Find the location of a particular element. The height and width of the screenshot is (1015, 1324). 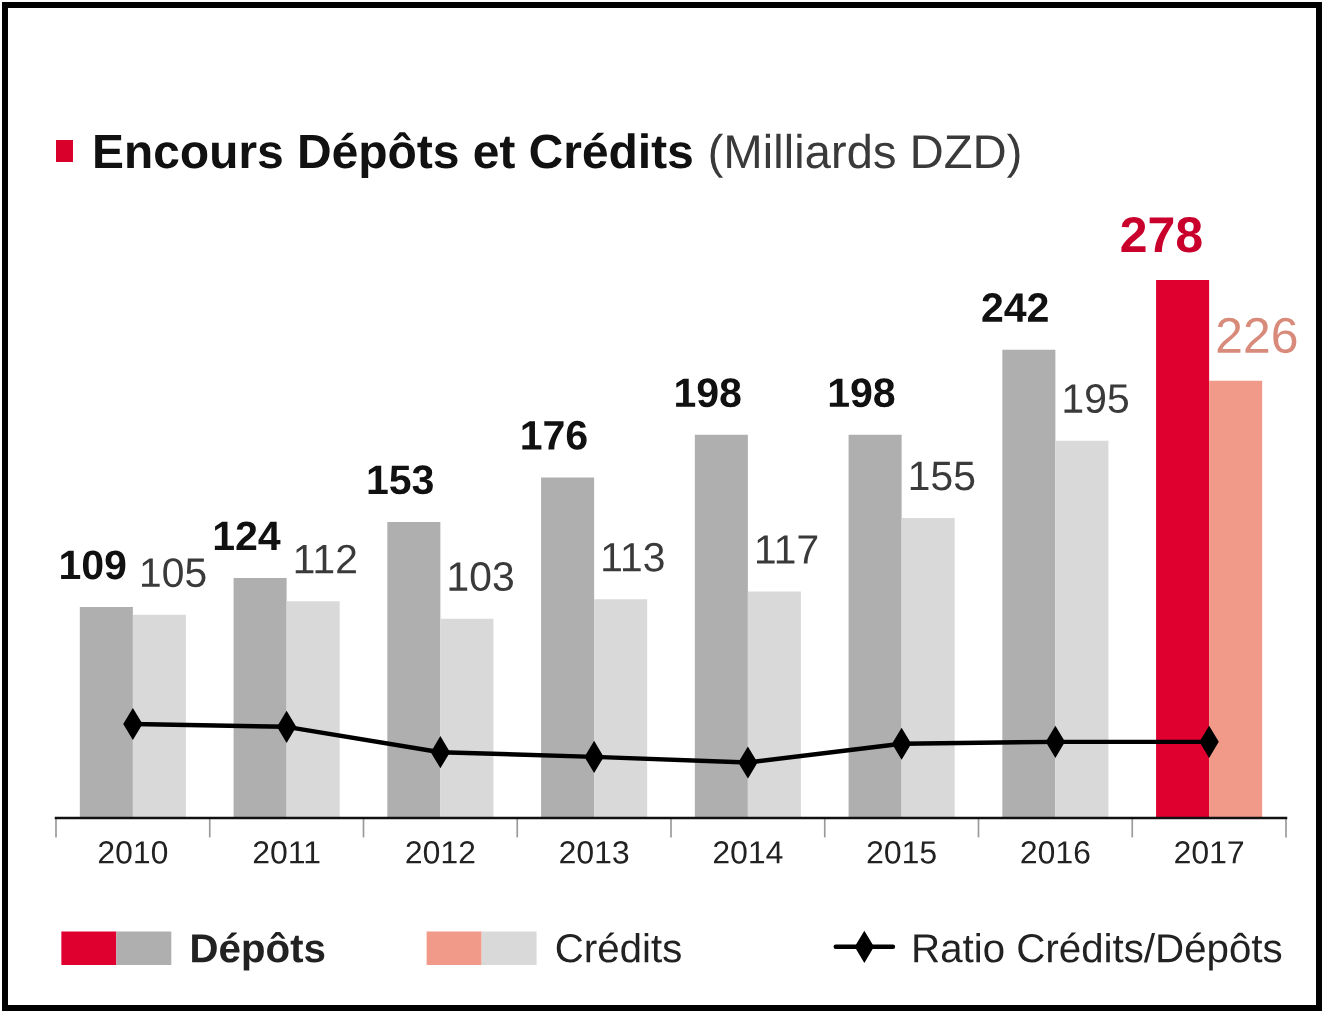

x-tick-label: 2017 is located at coordinates (1209, 852).